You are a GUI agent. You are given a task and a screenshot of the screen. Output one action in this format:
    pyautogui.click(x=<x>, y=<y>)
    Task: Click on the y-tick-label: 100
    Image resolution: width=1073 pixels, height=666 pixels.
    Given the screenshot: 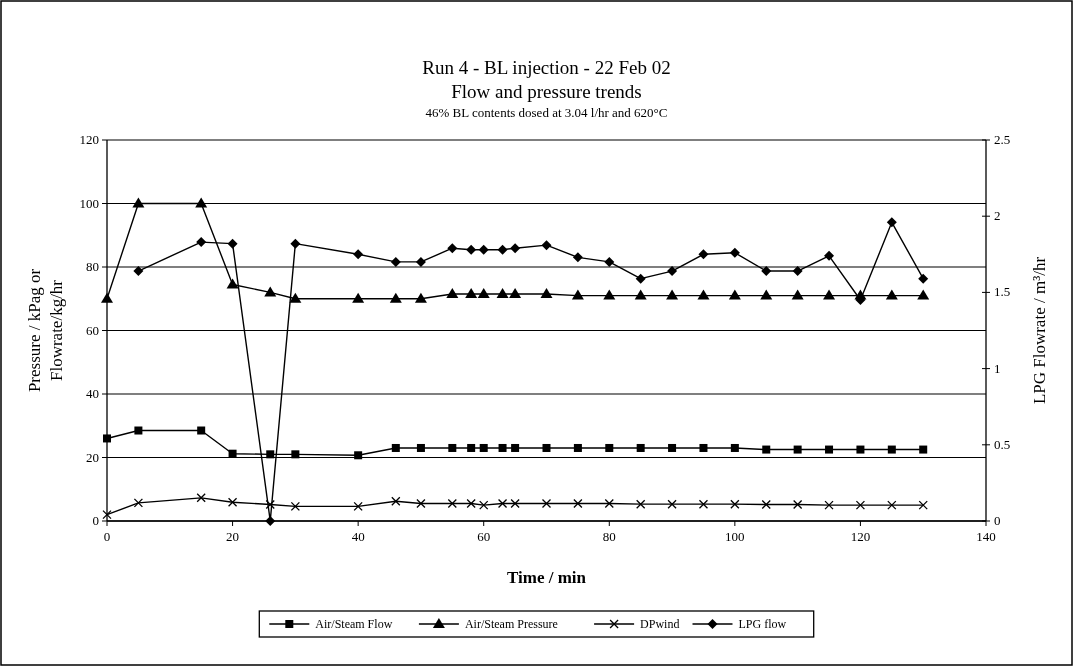 What is the action you would take?
    pyautogui.click(x=89, y=203)
    